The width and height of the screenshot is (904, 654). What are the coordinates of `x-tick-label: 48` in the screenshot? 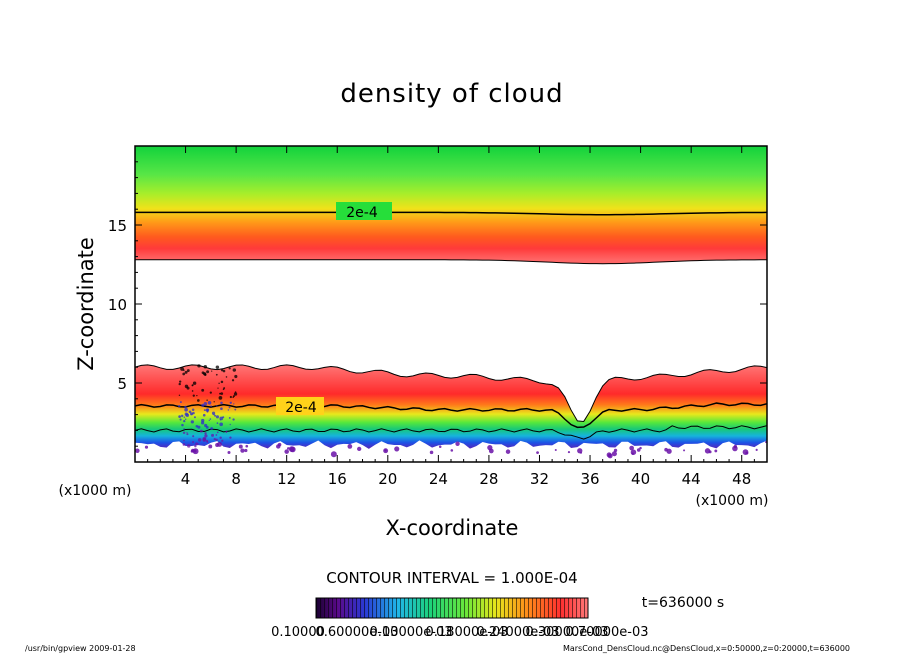 It's located at (741, 479).